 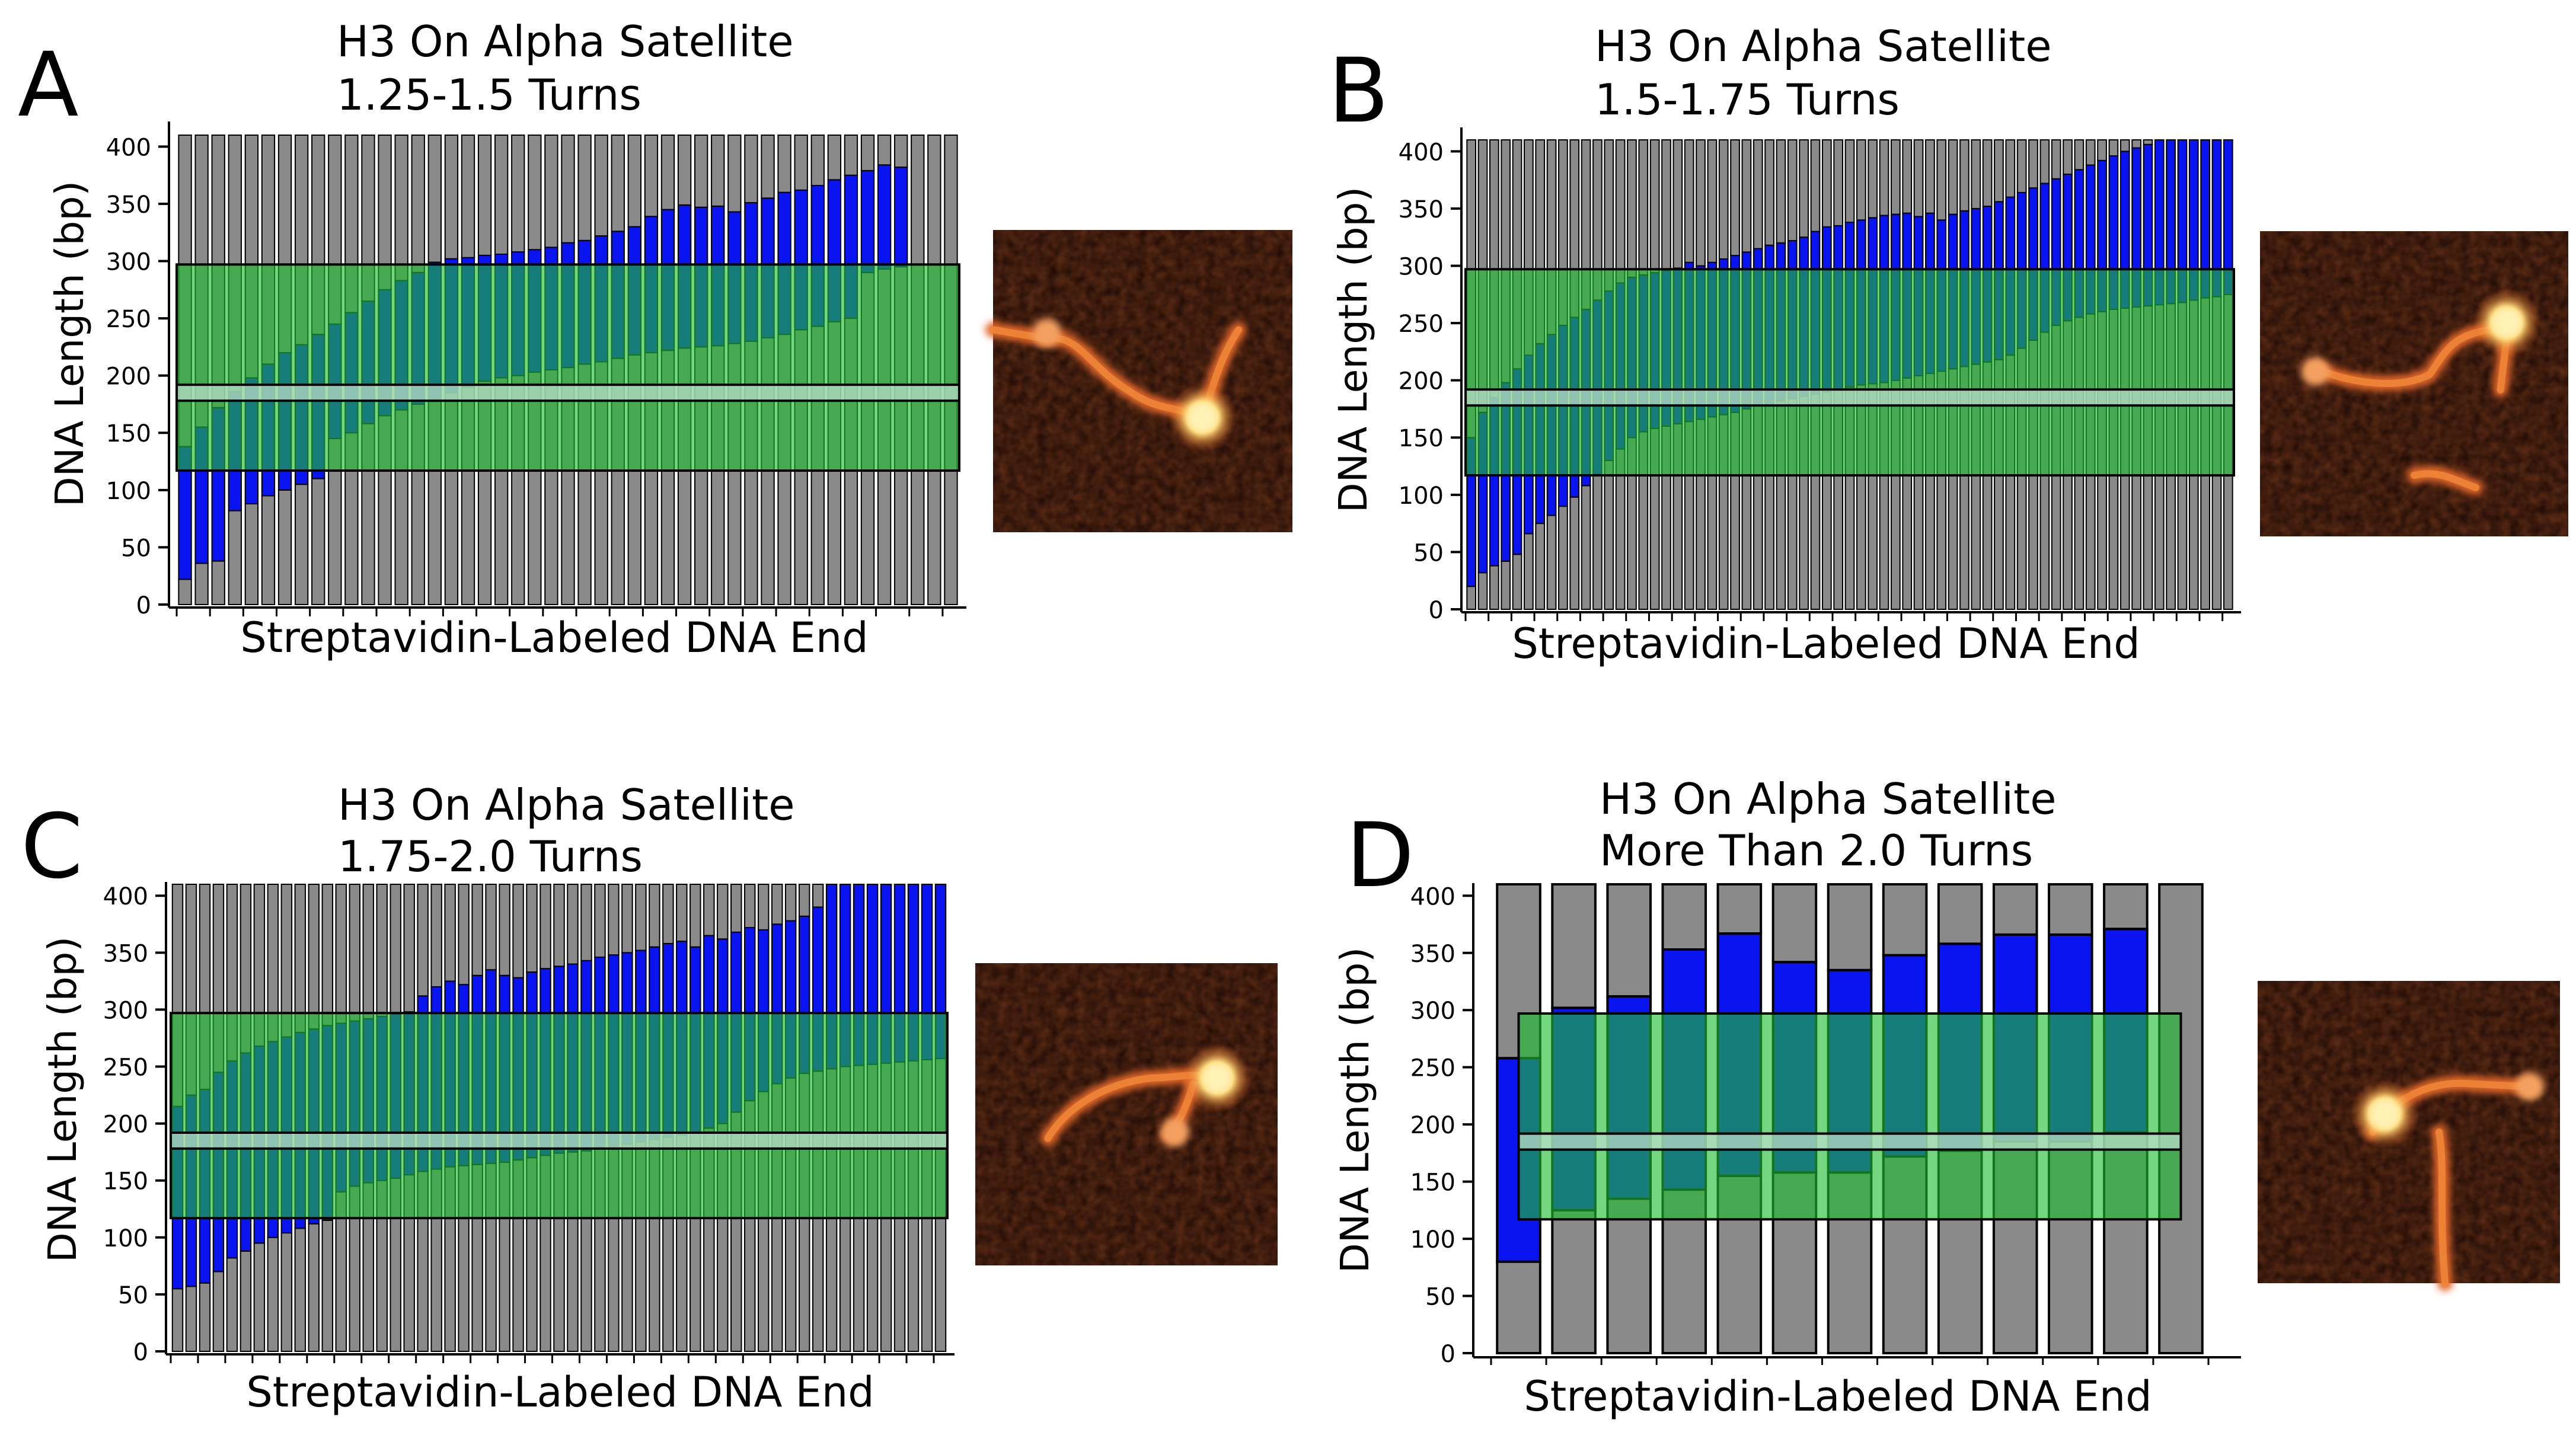 I want to click on y-ticks: 0 50 100 150 200 250 300 350 400, so click(x=1441, y=1126).